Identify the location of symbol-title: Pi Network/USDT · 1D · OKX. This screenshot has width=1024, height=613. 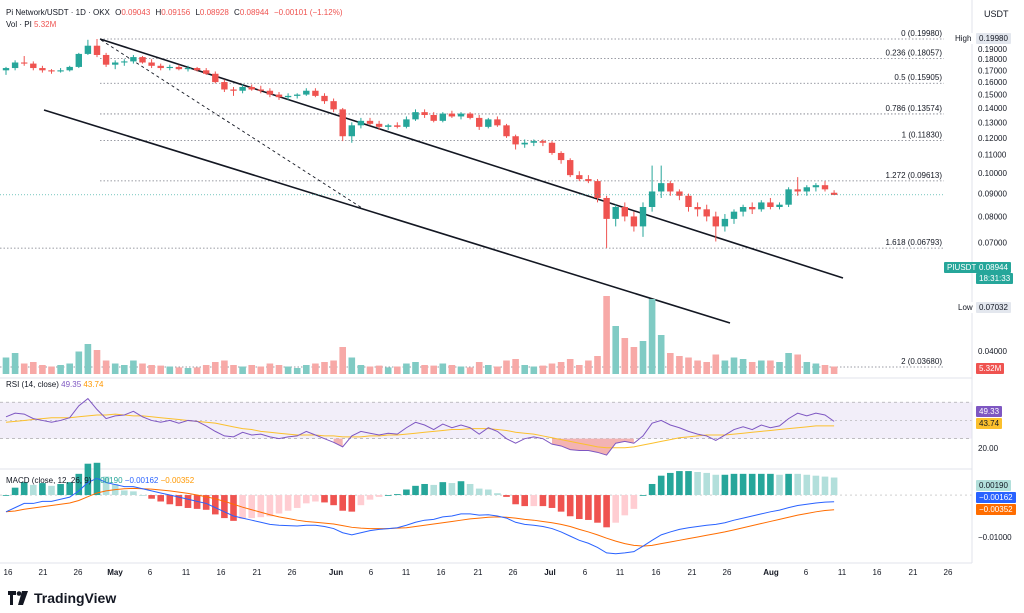
(58, 12).